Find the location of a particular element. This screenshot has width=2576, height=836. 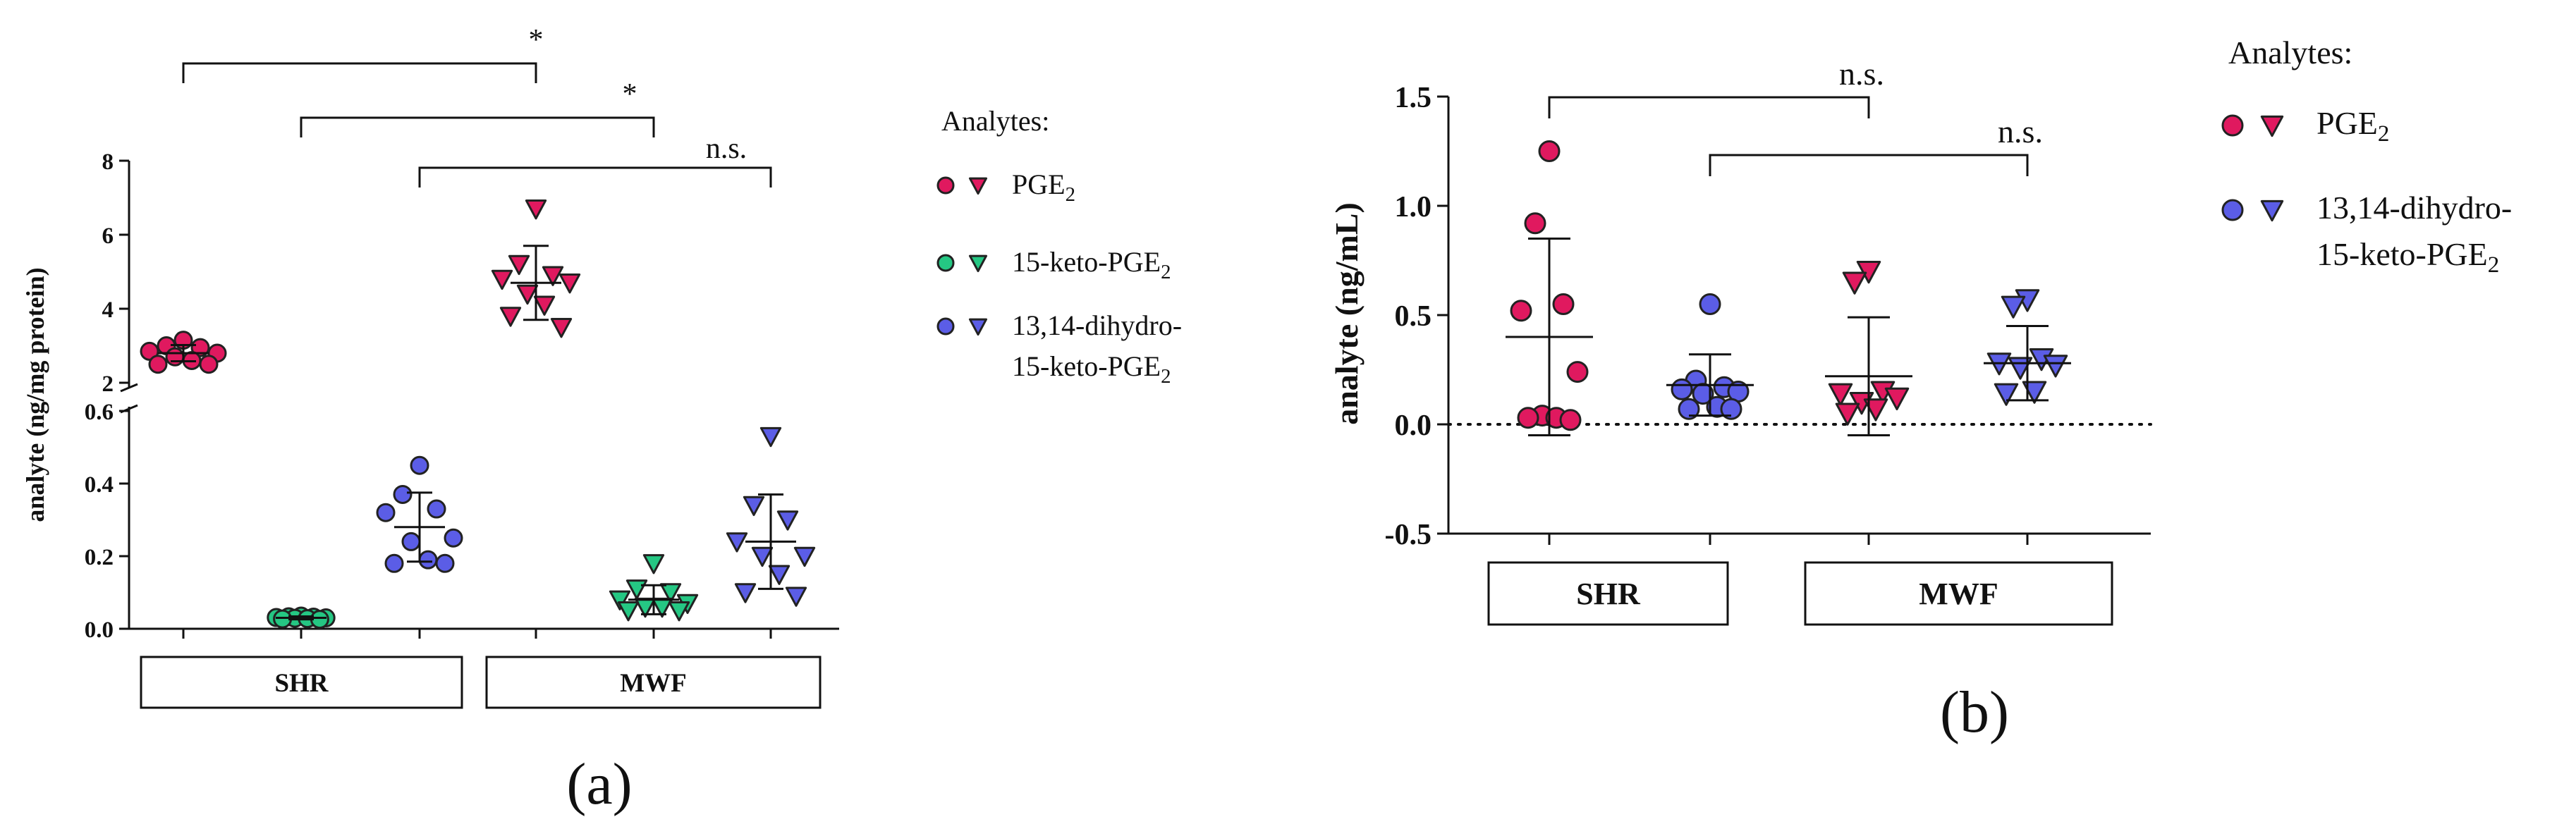

y-tick-label: 6 is located at coordinates (108, 236).